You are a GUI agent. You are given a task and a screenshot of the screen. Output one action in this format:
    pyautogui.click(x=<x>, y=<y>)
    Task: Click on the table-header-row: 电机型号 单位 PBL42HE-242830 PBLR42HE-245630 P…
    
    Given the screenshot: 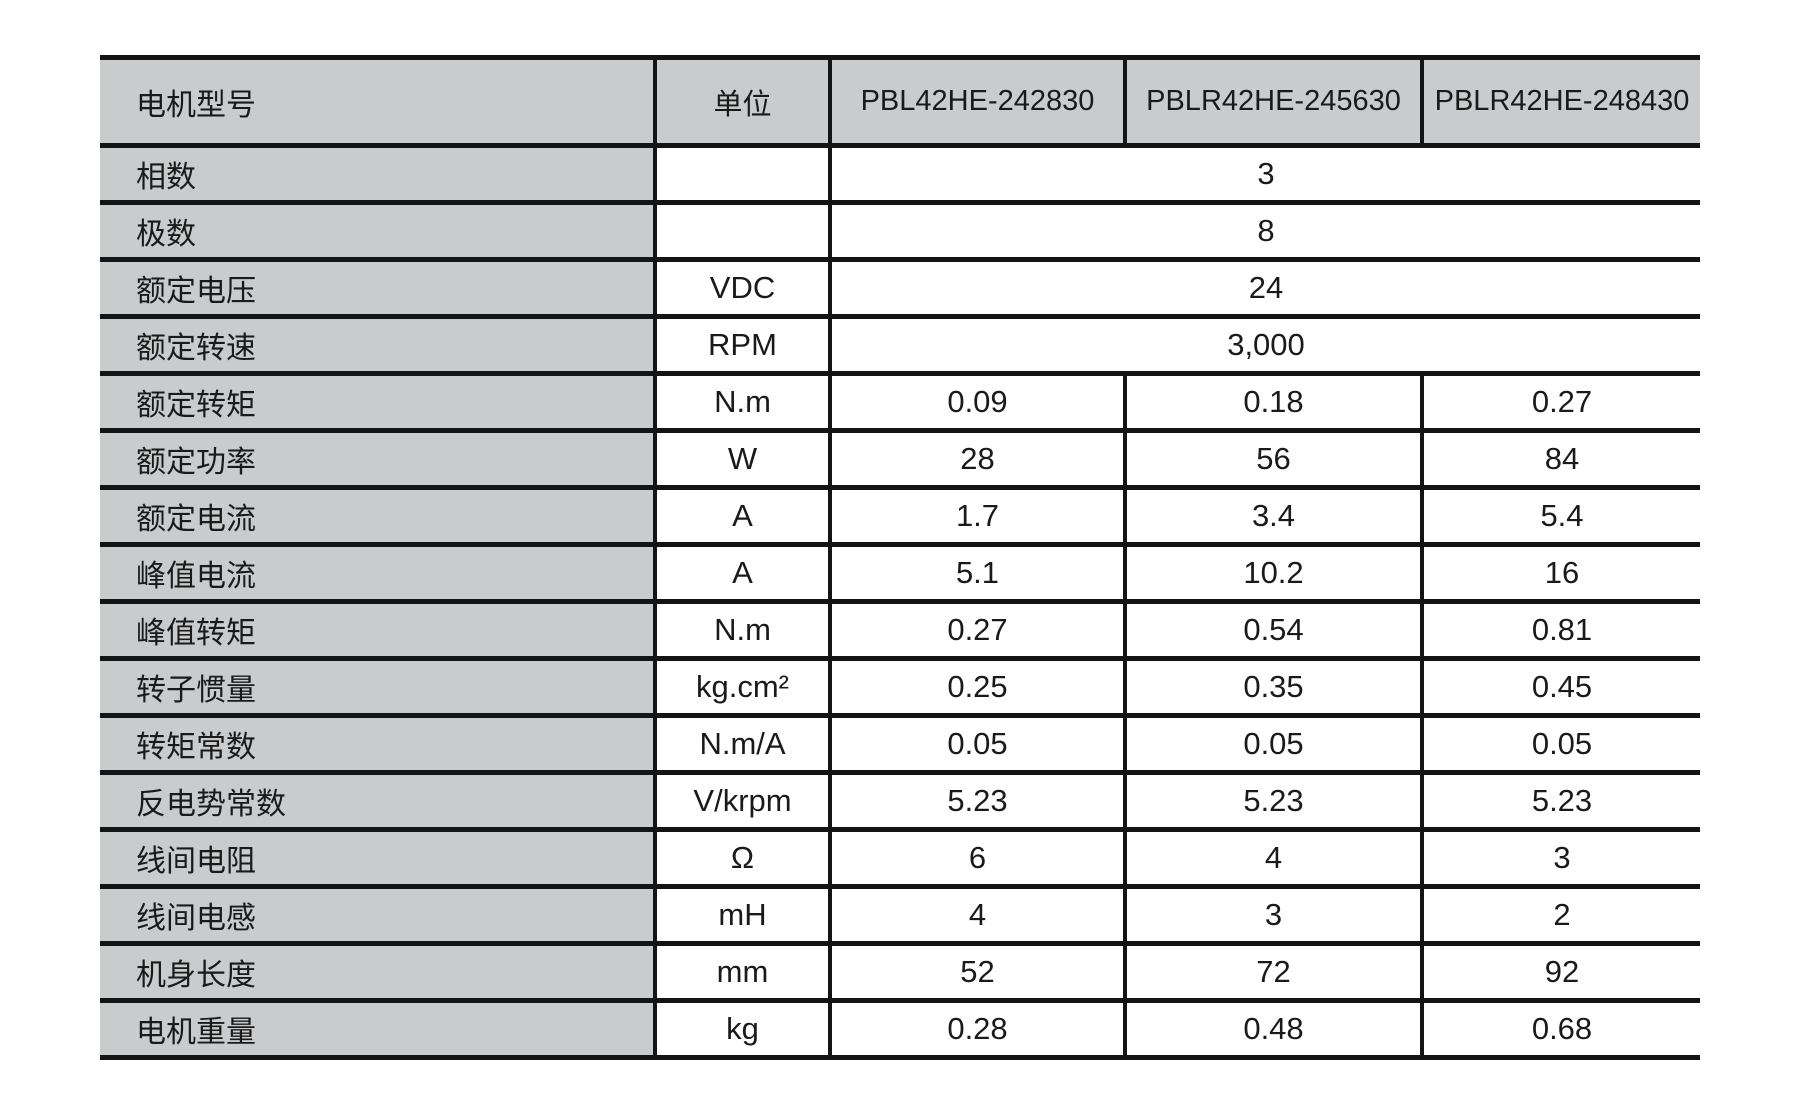 What is the action you would take?
    pyautogui.click(x=900, y=102)
    